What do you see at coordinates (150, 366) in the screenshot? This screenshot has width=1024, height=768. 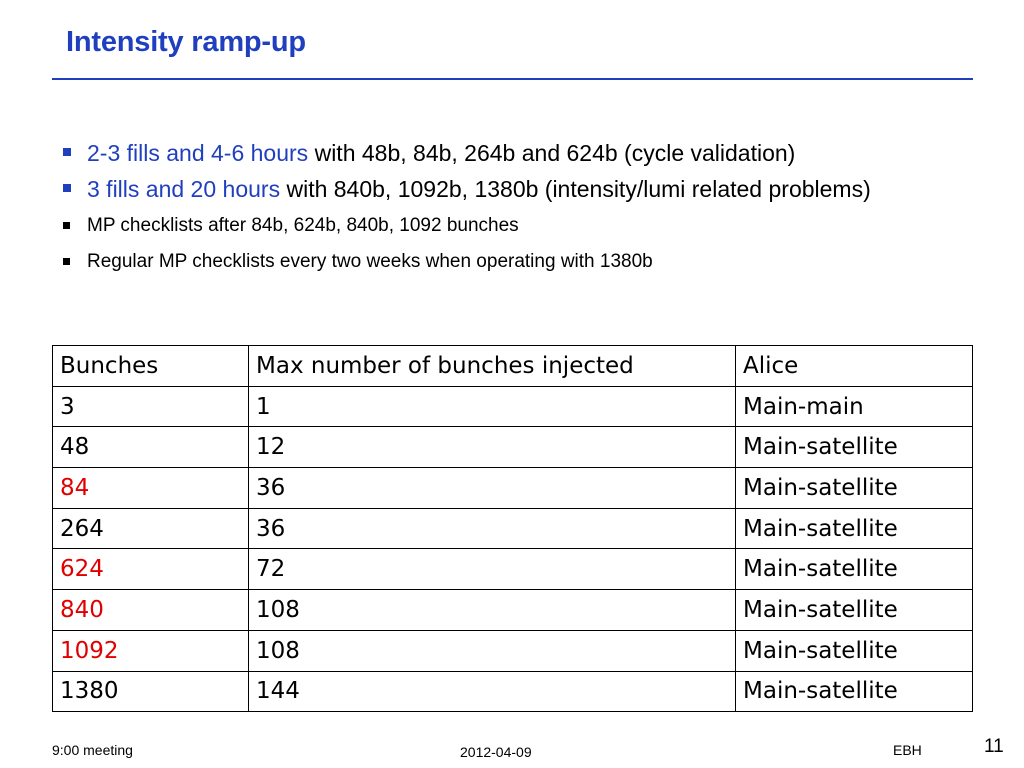 I see `column-header-bunches: Bunches` at bounding box center [150, 366].